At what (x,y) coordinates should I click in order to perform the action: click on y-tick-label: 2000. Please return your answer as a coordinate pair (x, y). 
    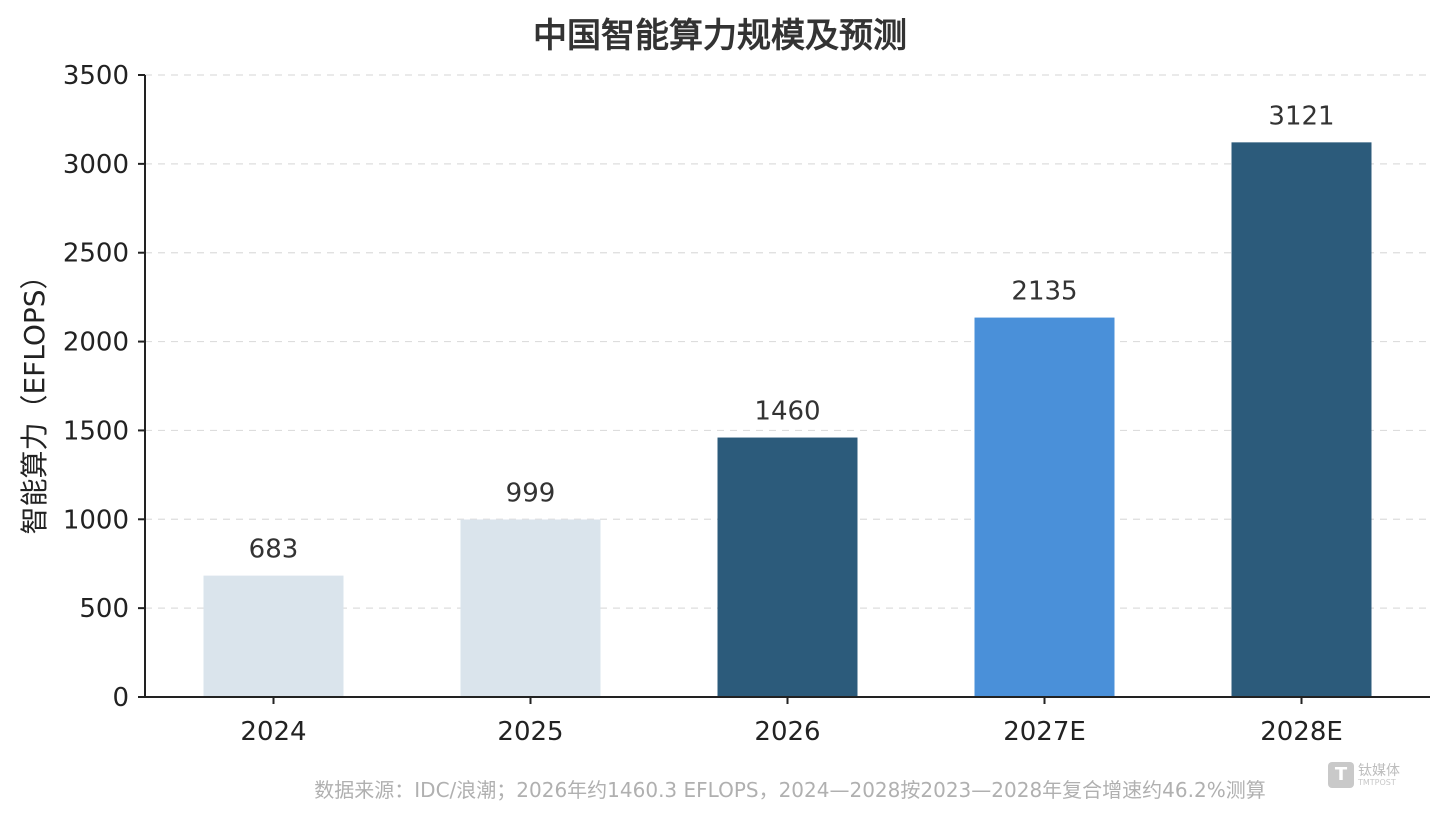
    Looking at the image, I should click on (96, 343).